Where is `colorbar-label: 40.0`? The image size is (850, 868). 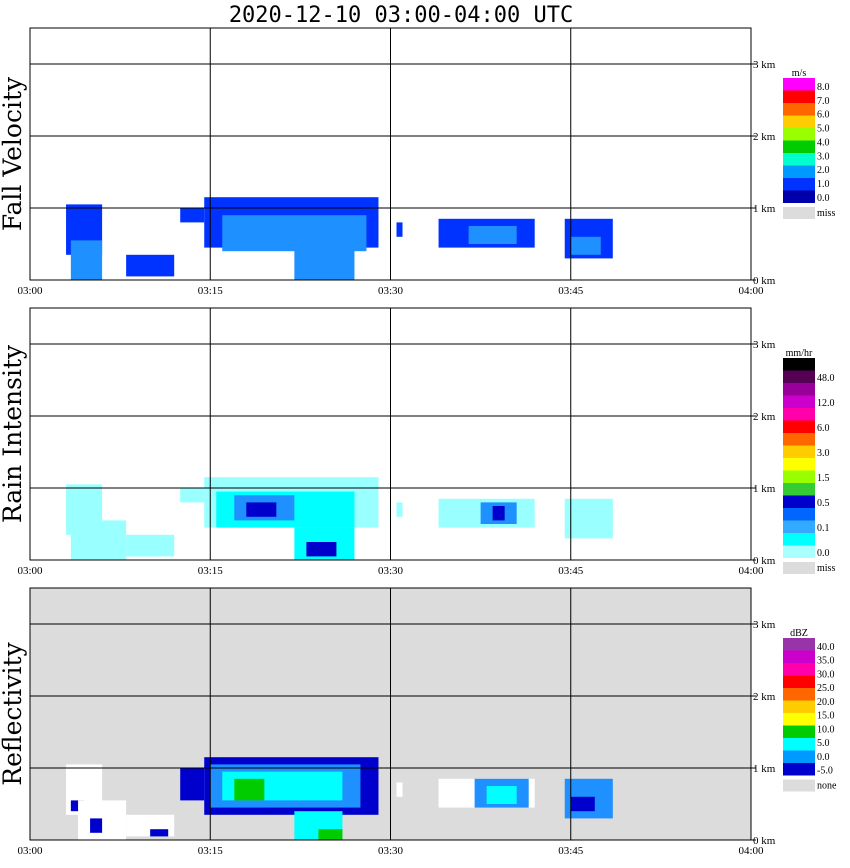 colorbar-label: 40.0 is located at coordinates (826, 647).